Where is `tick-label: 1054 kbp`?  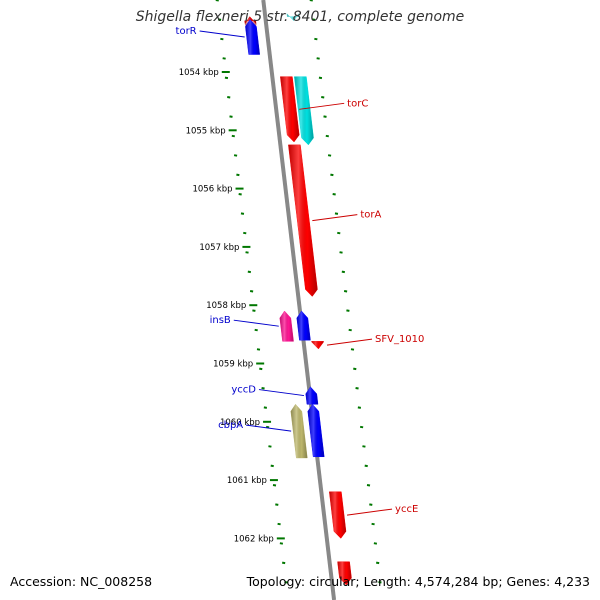
tick-label: 1054 kbp is located at coordinates (199, 73).